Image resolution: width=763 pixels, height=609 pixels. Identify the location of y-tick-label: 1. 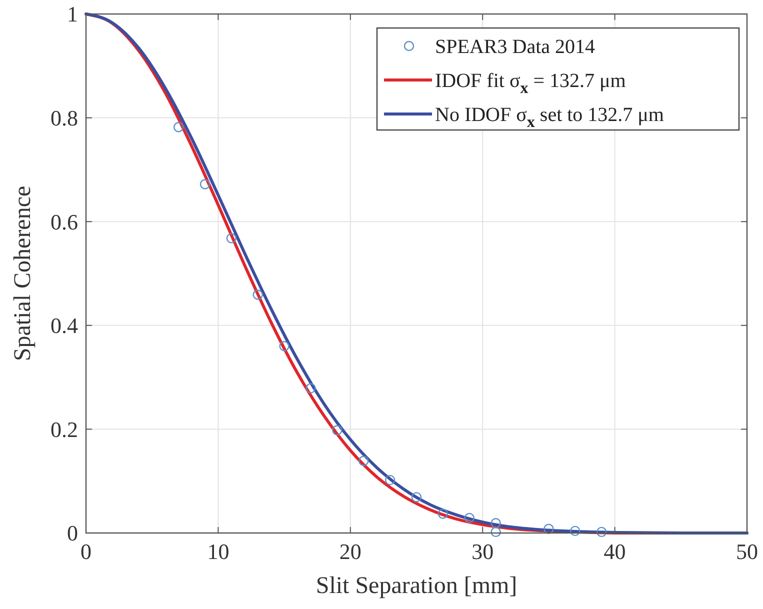
(72, 14).